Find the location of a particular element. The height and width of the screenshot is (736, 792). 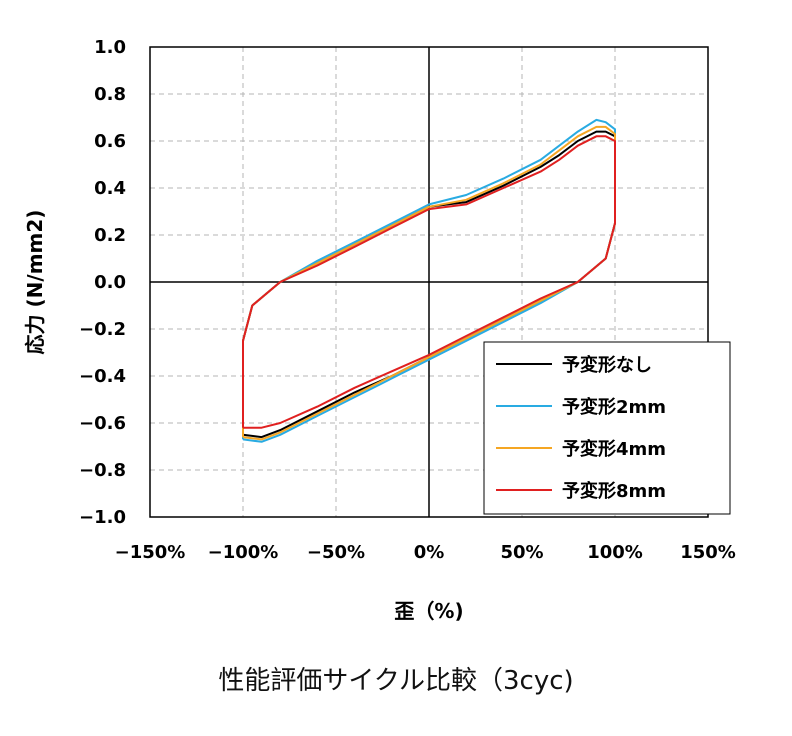

x-tick-label: 150% is located at coordinates (708, 552).